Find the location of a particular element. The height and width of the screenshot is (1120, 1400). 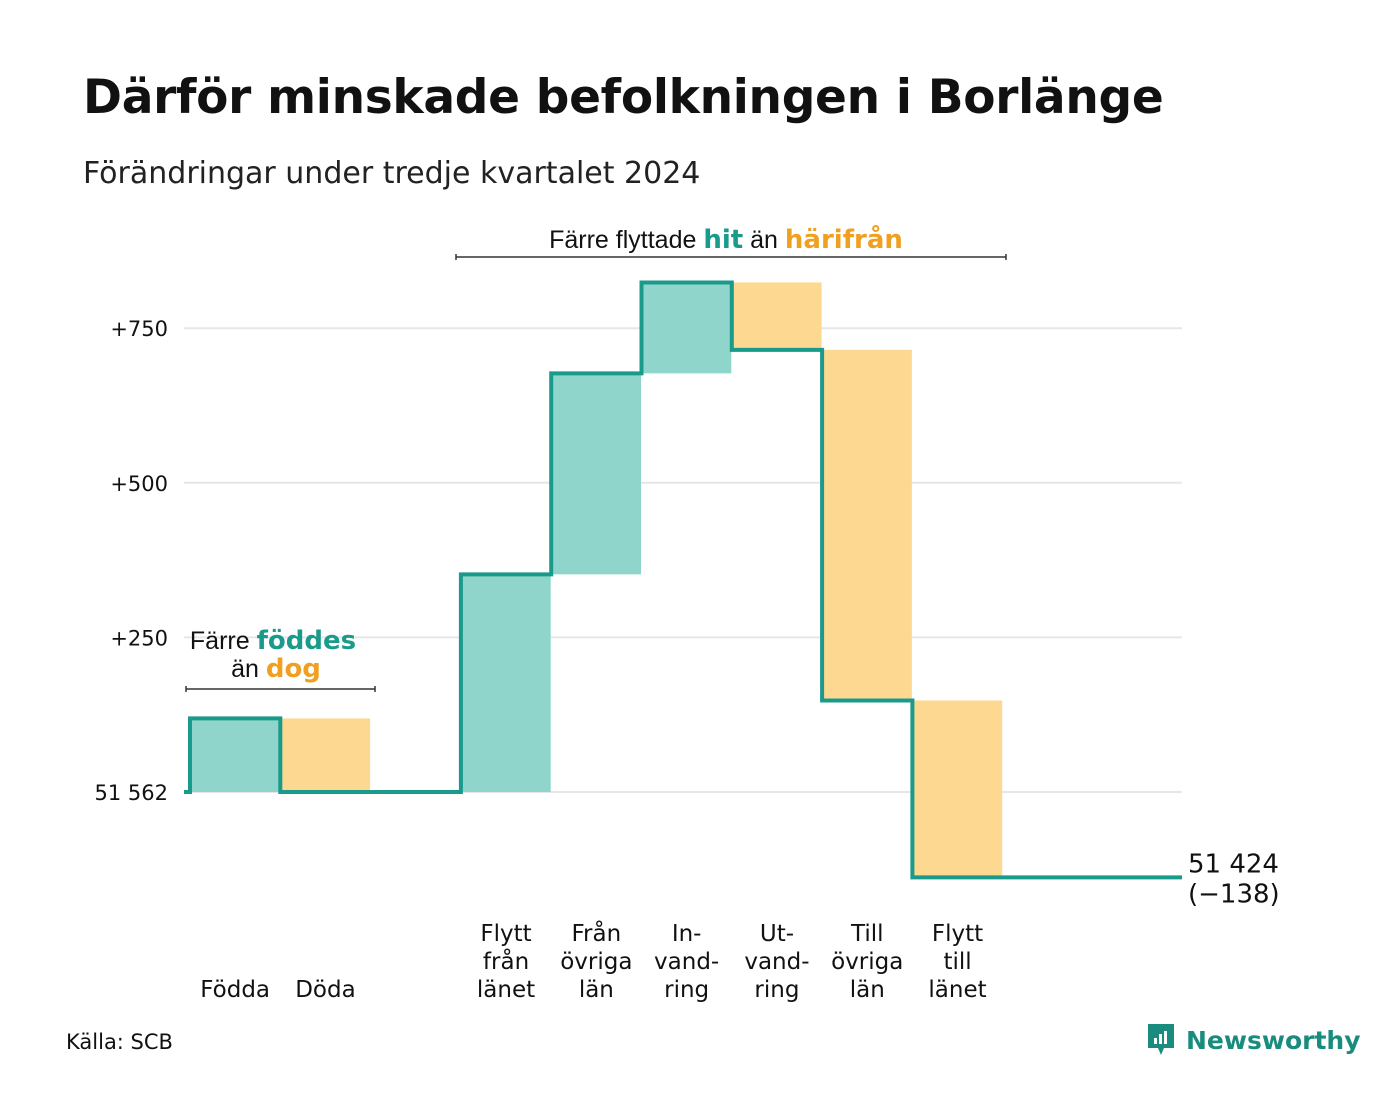

y-tick-label: +750 is located at coordinates (139, 329).